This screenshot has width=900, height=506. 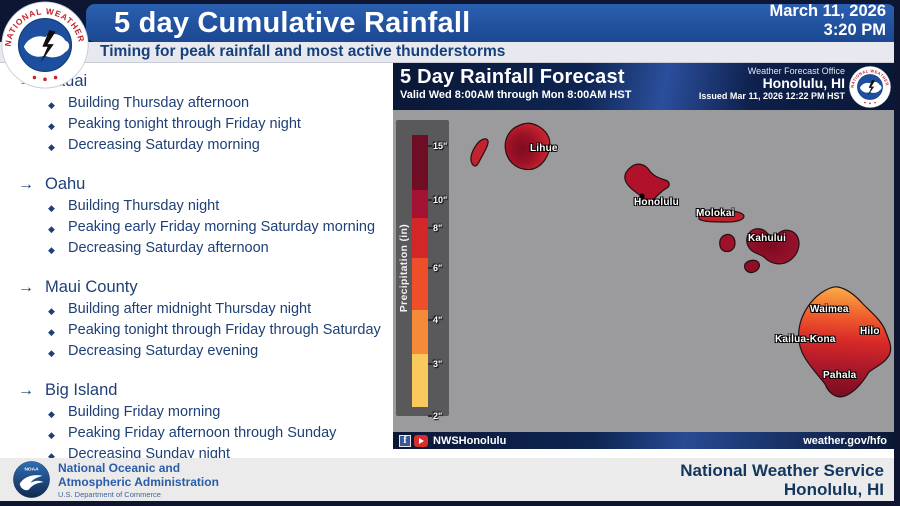 I want to click on noaa-line1: National Oceanic and, so click(x=119, y=468).